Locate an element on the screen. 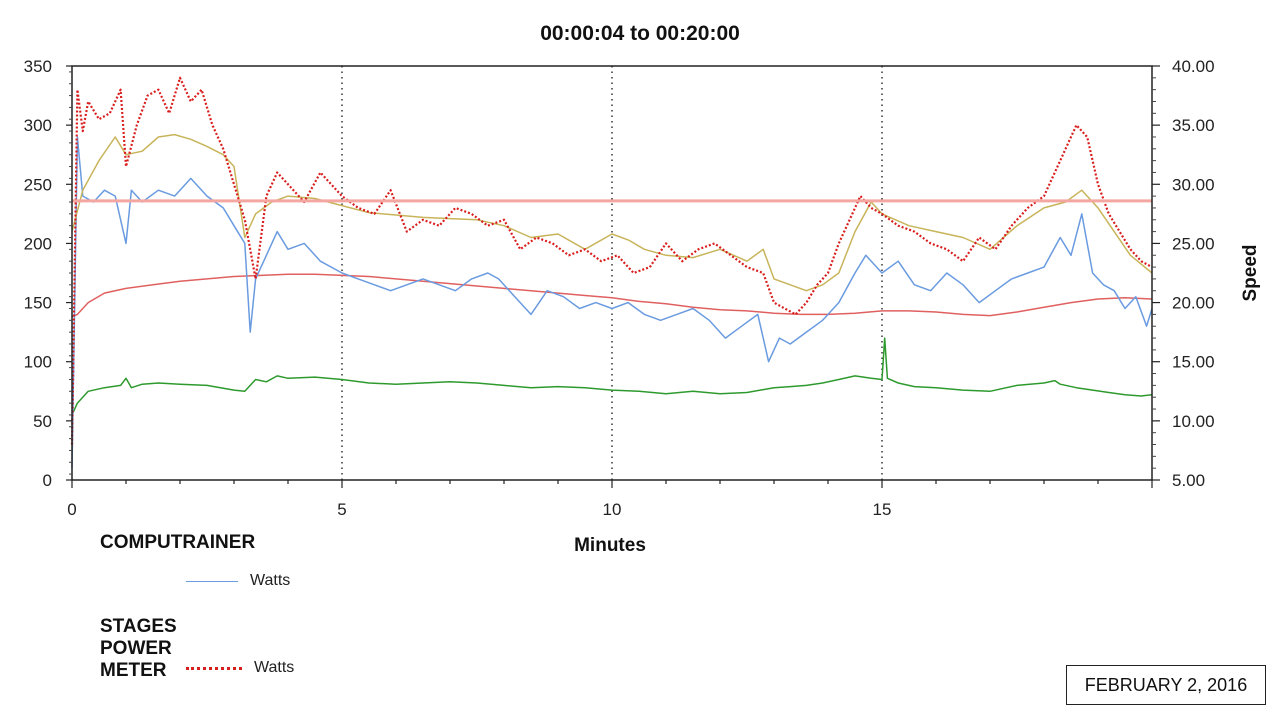 Image resolution: width=1280 pixels, height=720 pixels. y-right-tick-label: 15.00 is located at coordinates (1193, 362).